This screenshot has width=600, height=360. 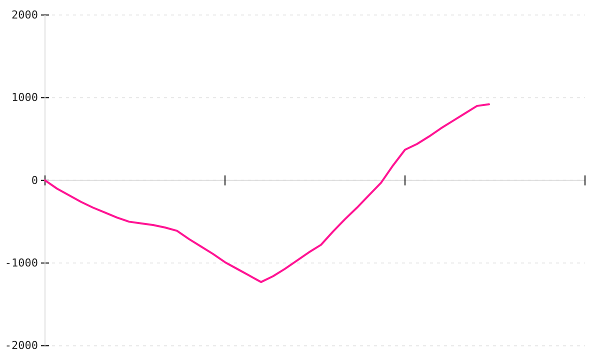 I want to click on y-tick-label: -1000, so click(x=21, y=263).